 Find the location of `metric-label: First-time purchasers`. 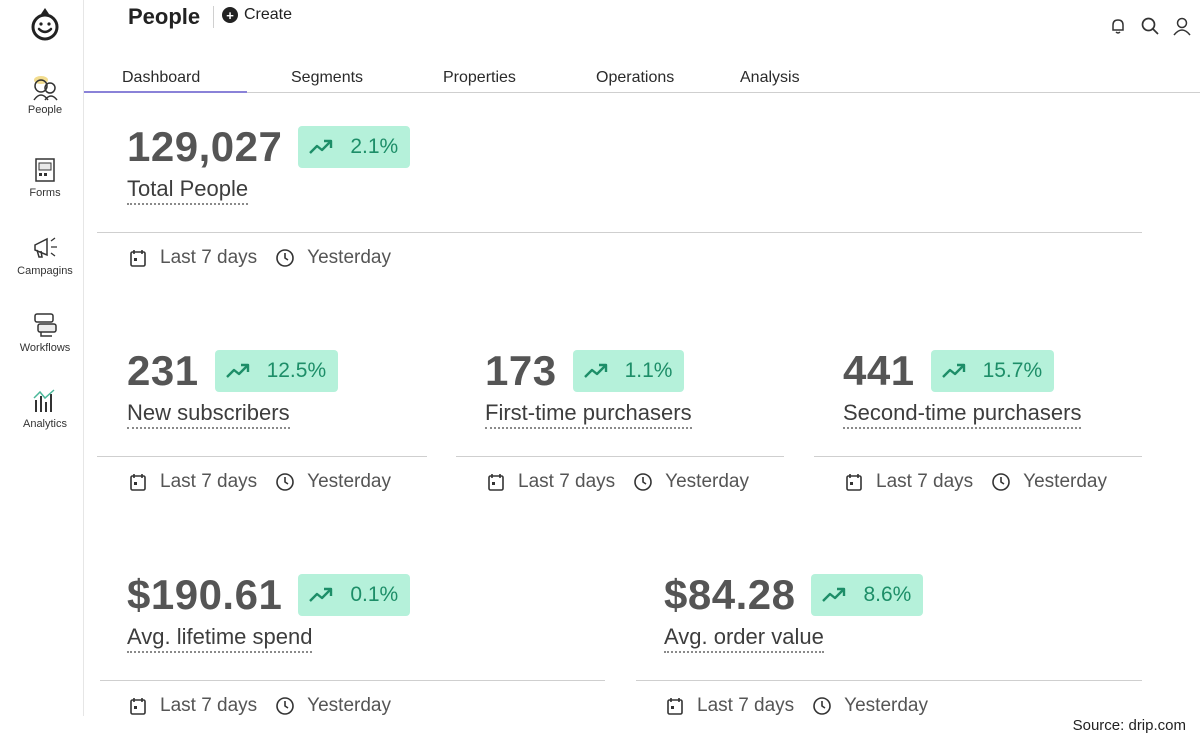

metric-label: First-time purchasers is located at coordinates (588, 414).